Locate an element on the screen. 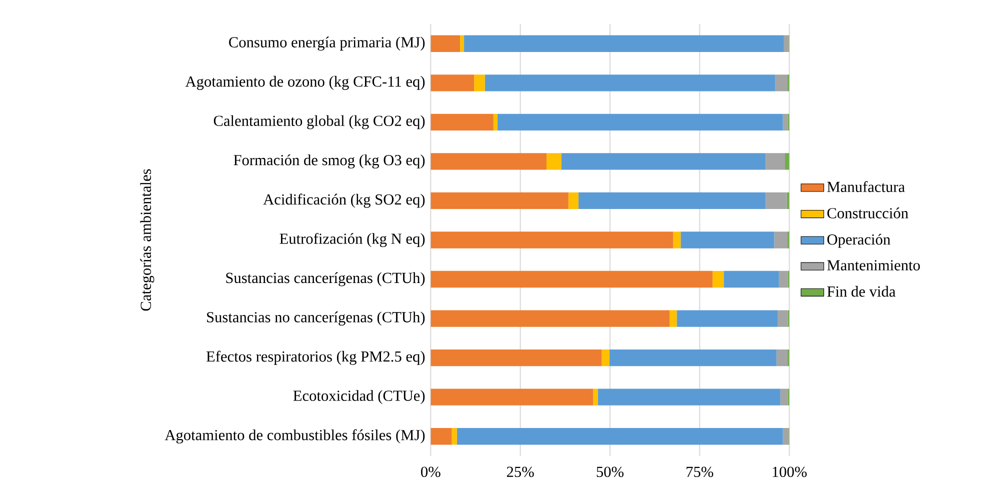  legend-label: Operación is located at coordinates (858, 241).